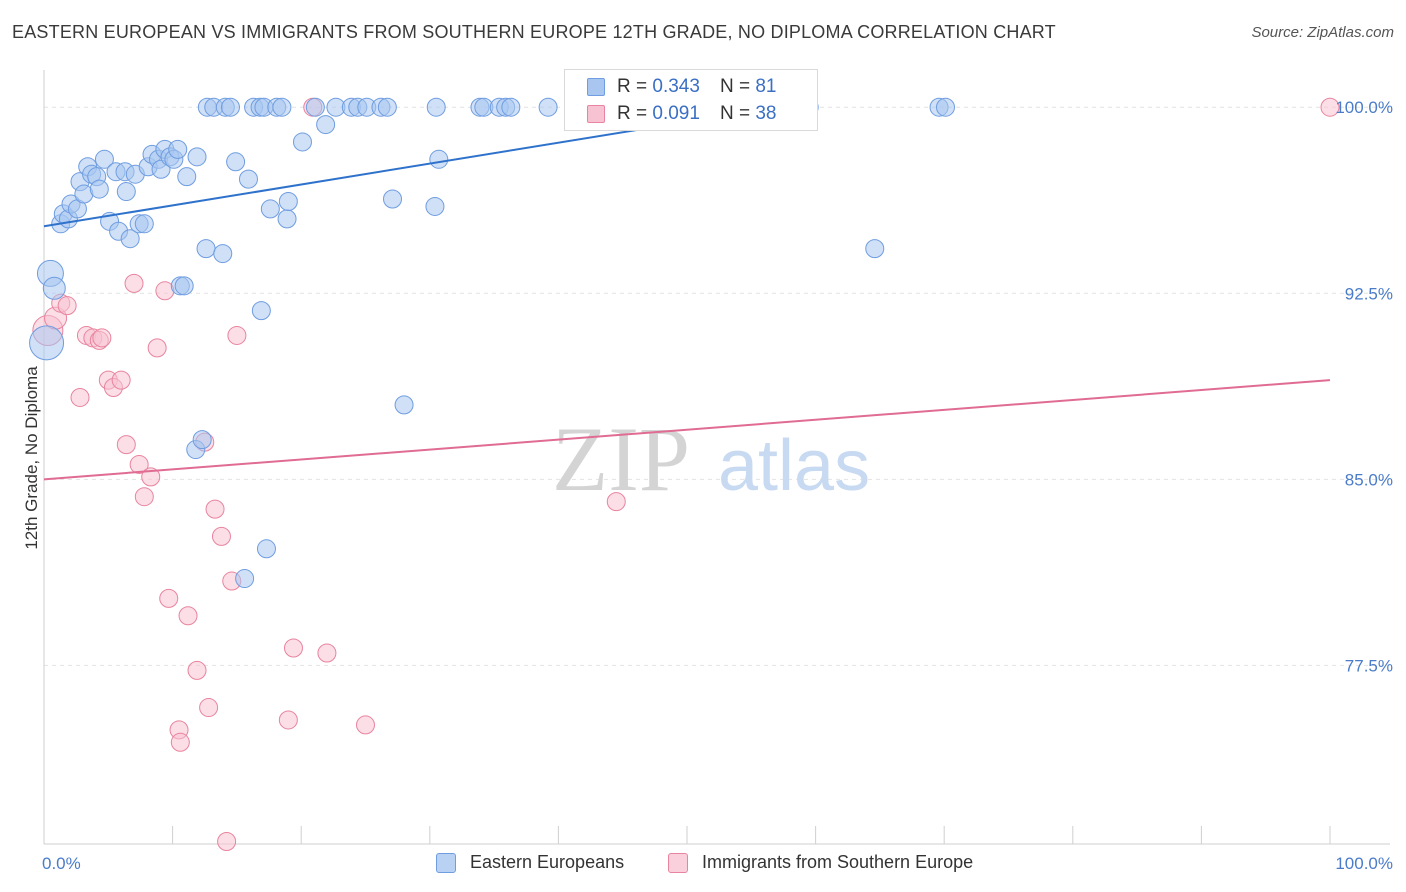  What do you see at coordinates (61, 863) in the screenshot?
I see `x-tick-label: 0.0%` at bounding box center [61, 863].